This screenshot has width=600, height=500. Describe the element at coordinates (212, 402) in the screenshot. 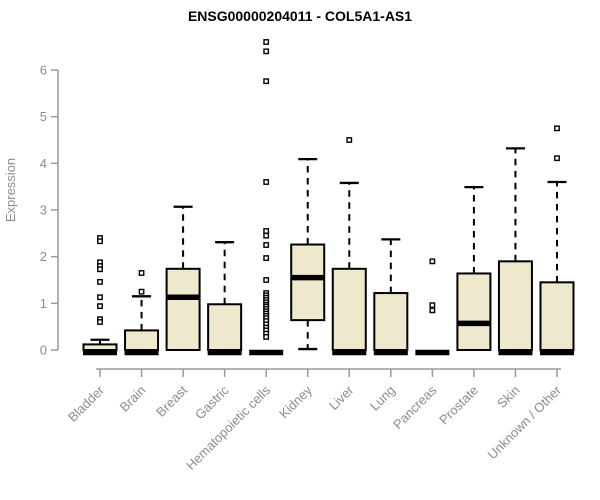

I see `x-tick-label: Gastric` at that location.